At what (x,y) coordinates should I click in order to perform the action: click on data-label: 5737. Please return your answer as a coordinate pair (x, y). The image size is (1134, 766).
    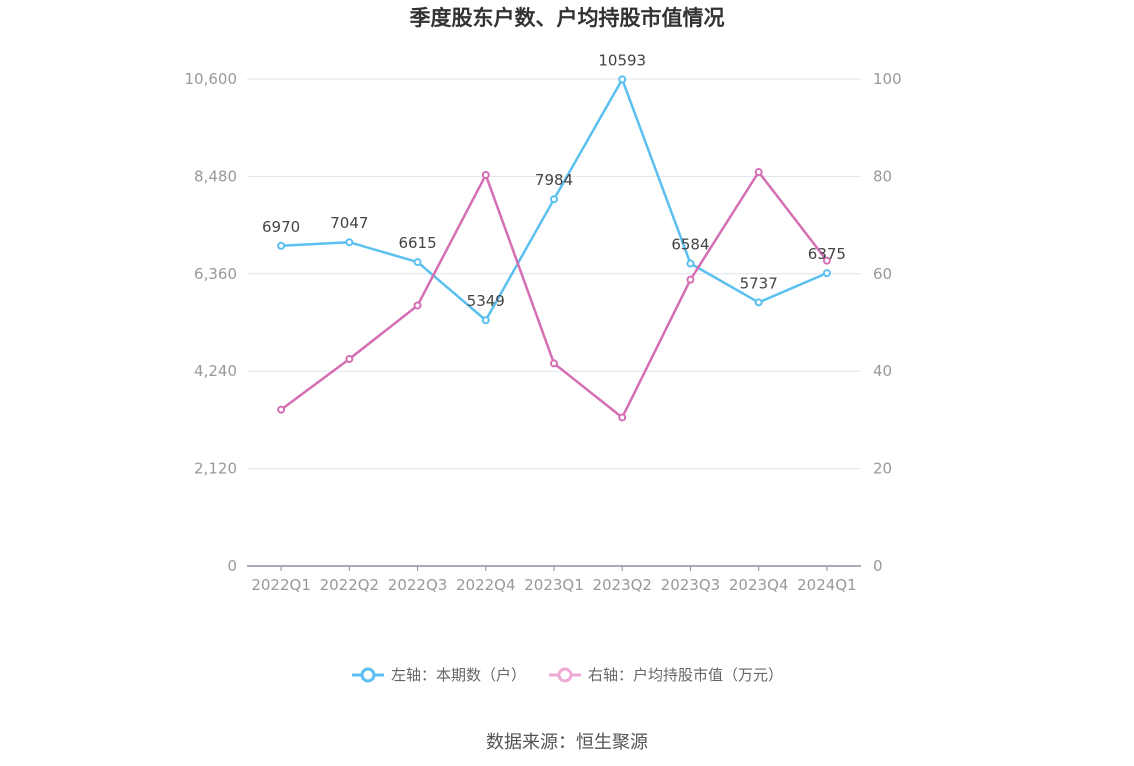
    Looking at the image, I should click on (759, 283).